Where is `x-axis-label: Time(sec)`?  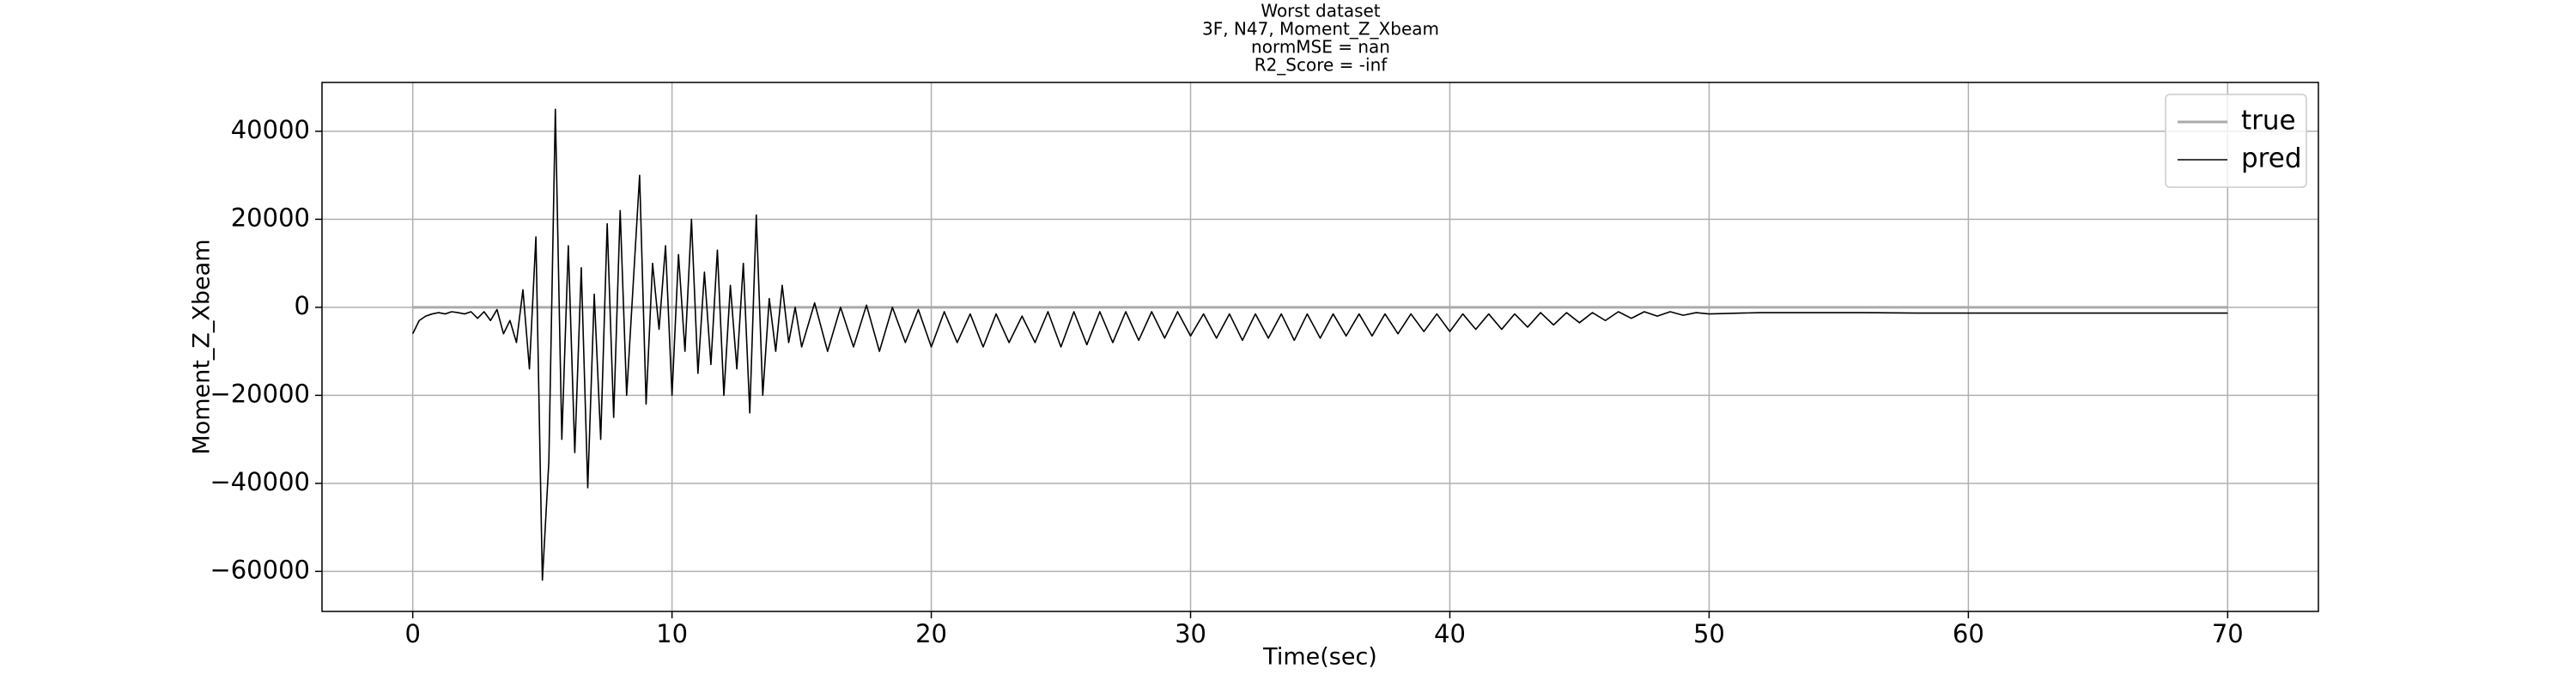 x-axis-label: Time(sec) is located at coordinates (1319, 657).